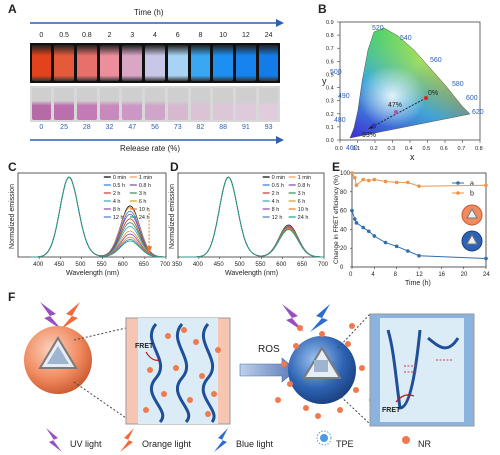 Image resolution: width=500 pixels, height=455 pixels. Describe the element at coordinates (486, 275) in the screenshot. I see `x-tick-label: 24` at that location.